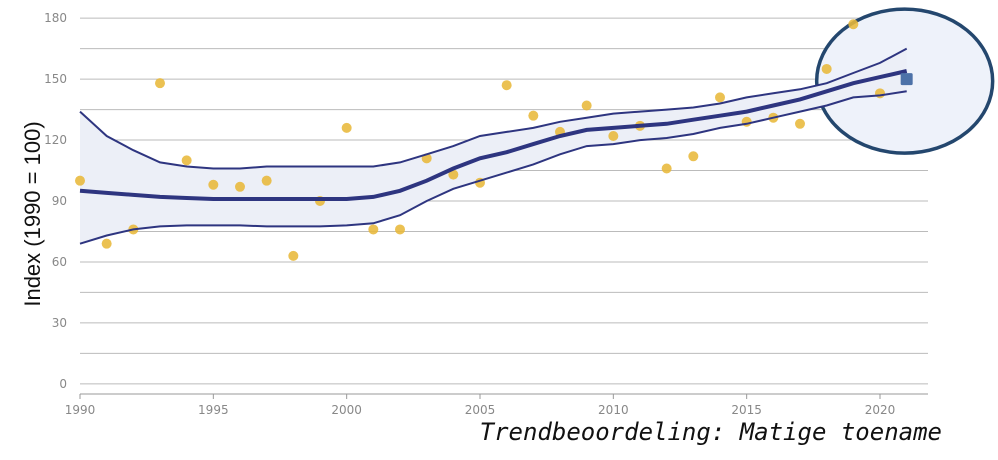 The height and width of the screenshot is (460, 998). Describe the element at coordinates (746, 410) in the screenshot. I see `x-tick-label: 2015` at that location.